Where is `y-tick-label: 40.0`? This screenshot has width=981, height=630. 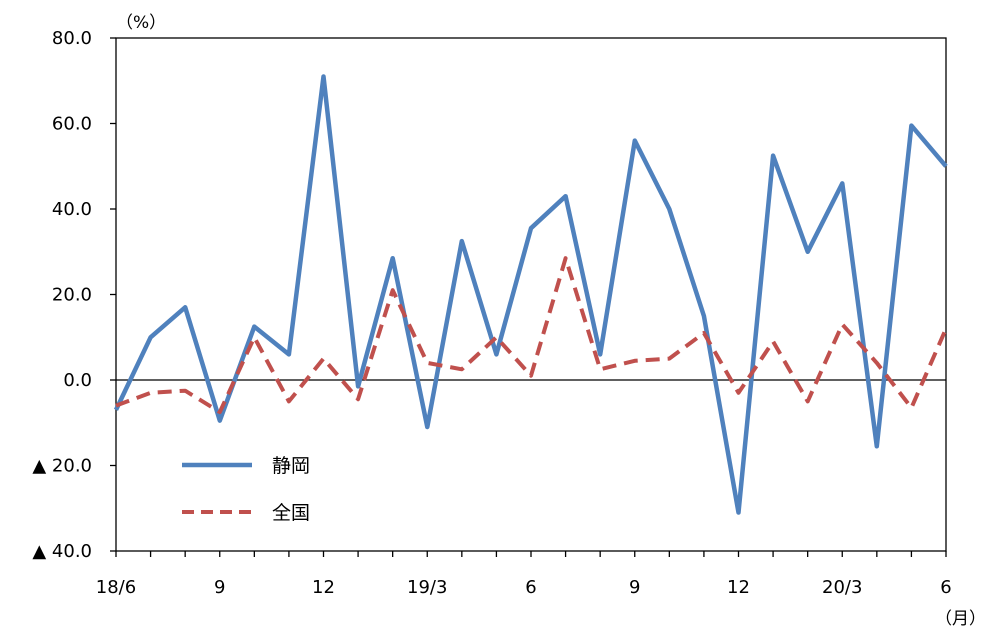 y-tick-label: 40.0 is located at coordinates (72, 209).